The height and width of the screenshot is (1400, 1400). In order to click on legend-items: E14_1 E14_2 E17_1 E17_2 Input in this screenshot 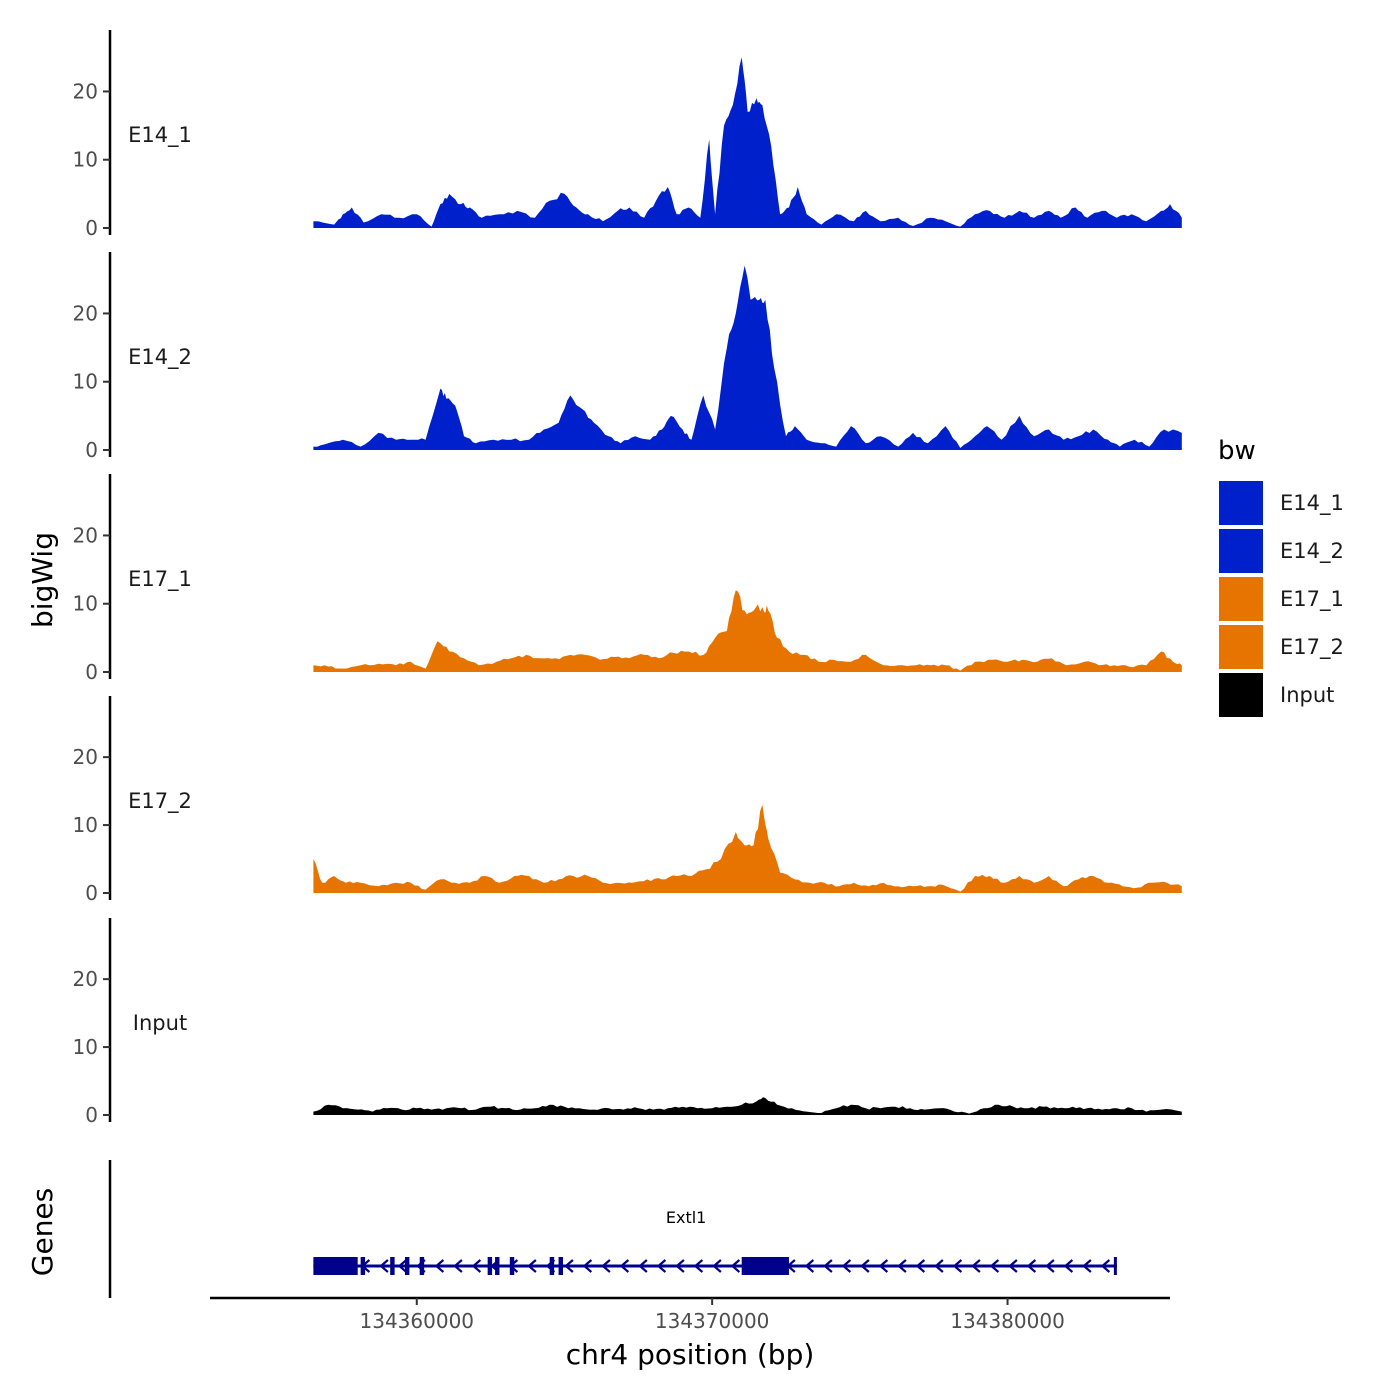, I will do `click(1280, 599)`.